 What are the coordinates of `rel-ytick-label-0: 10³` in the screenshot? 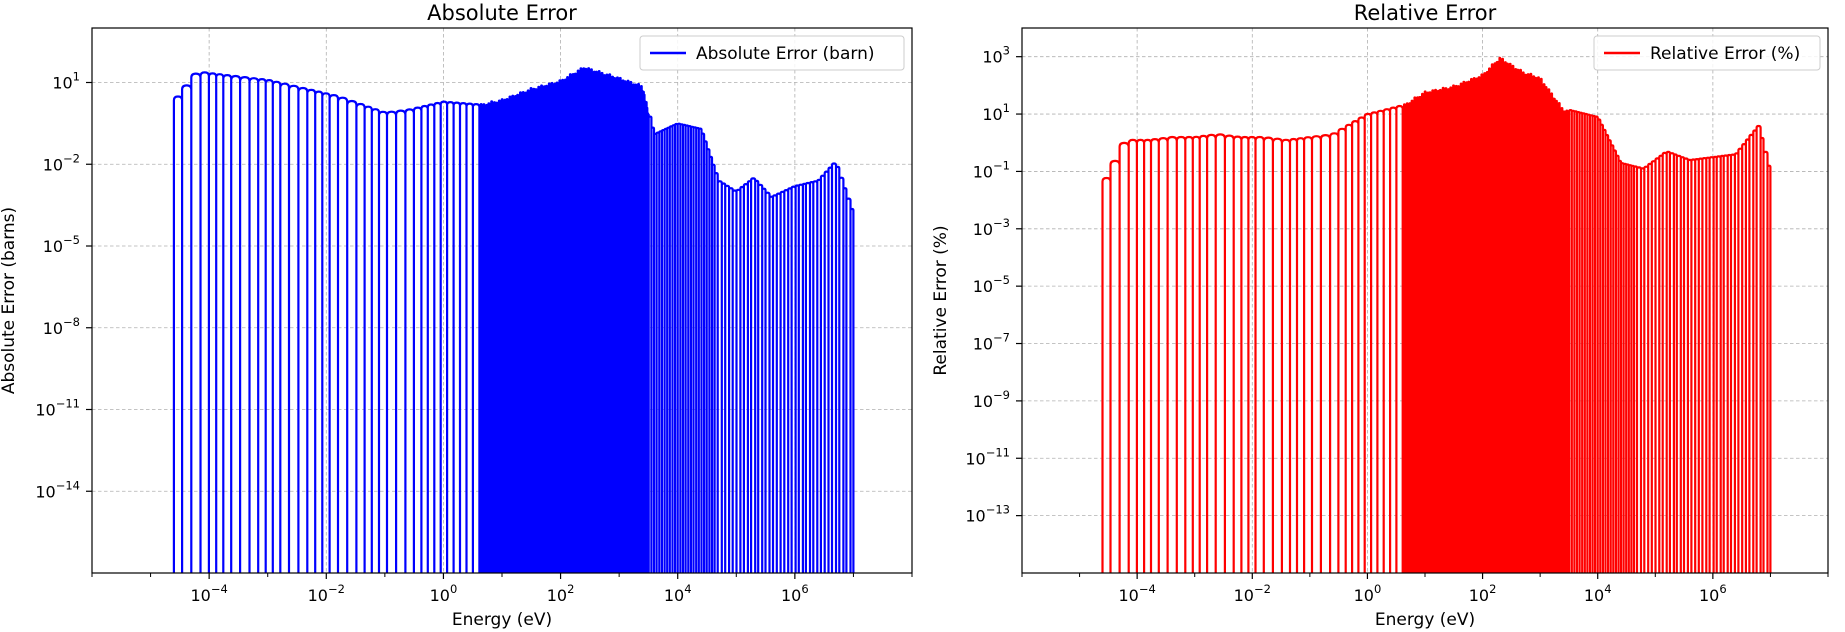 It's located at (996, 55).